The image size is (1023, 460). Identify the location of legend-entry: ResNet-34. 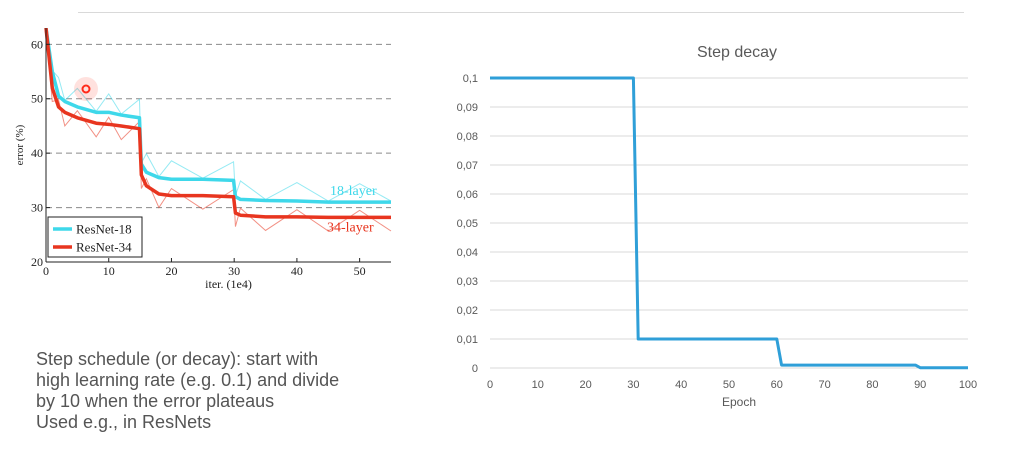
(104, 247).